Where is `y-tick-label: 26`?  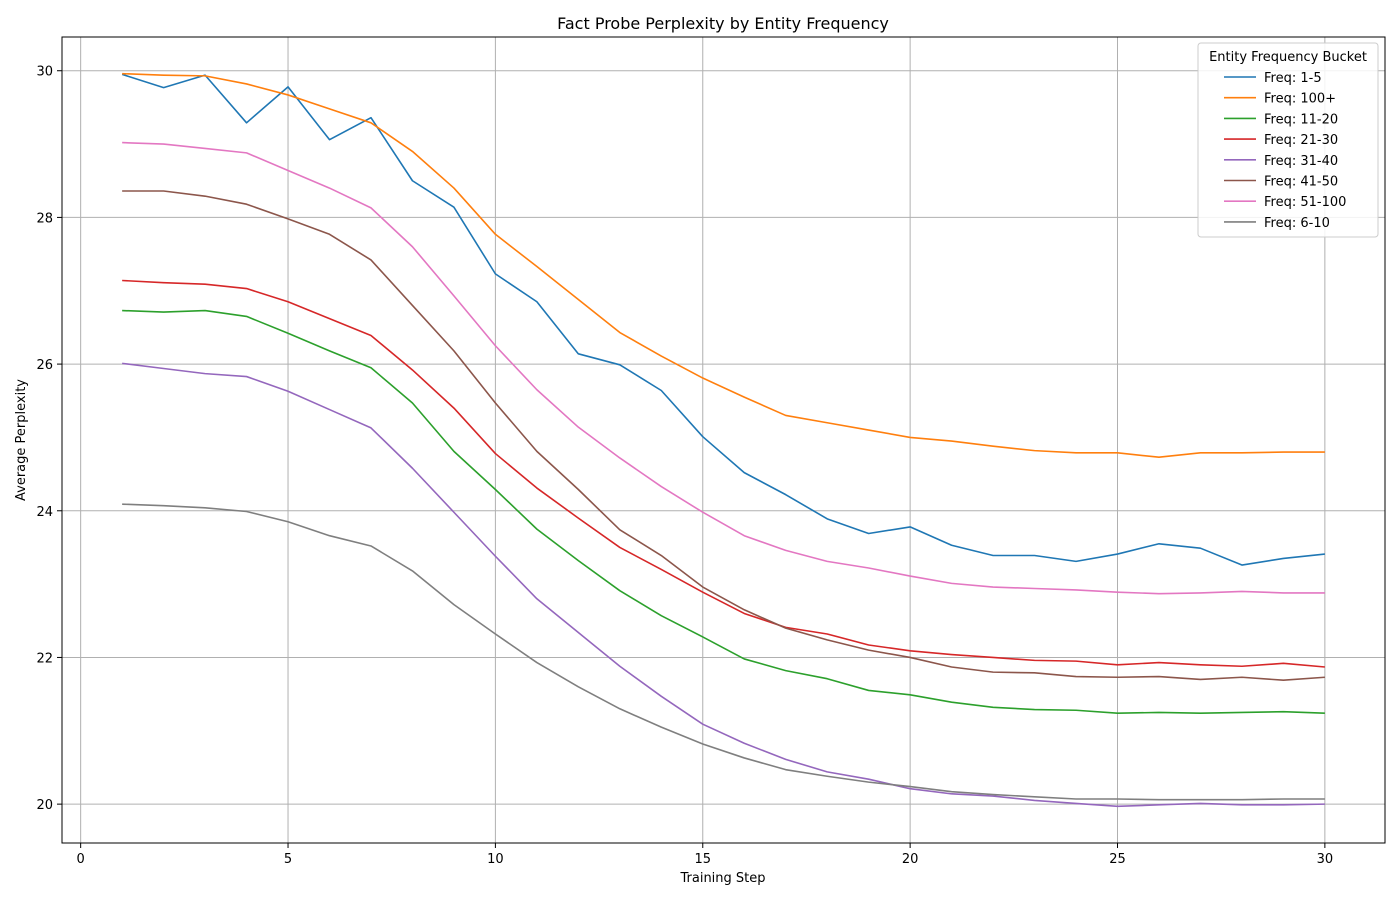 y-tick-label: 26 is located at coordinates (44, 365).